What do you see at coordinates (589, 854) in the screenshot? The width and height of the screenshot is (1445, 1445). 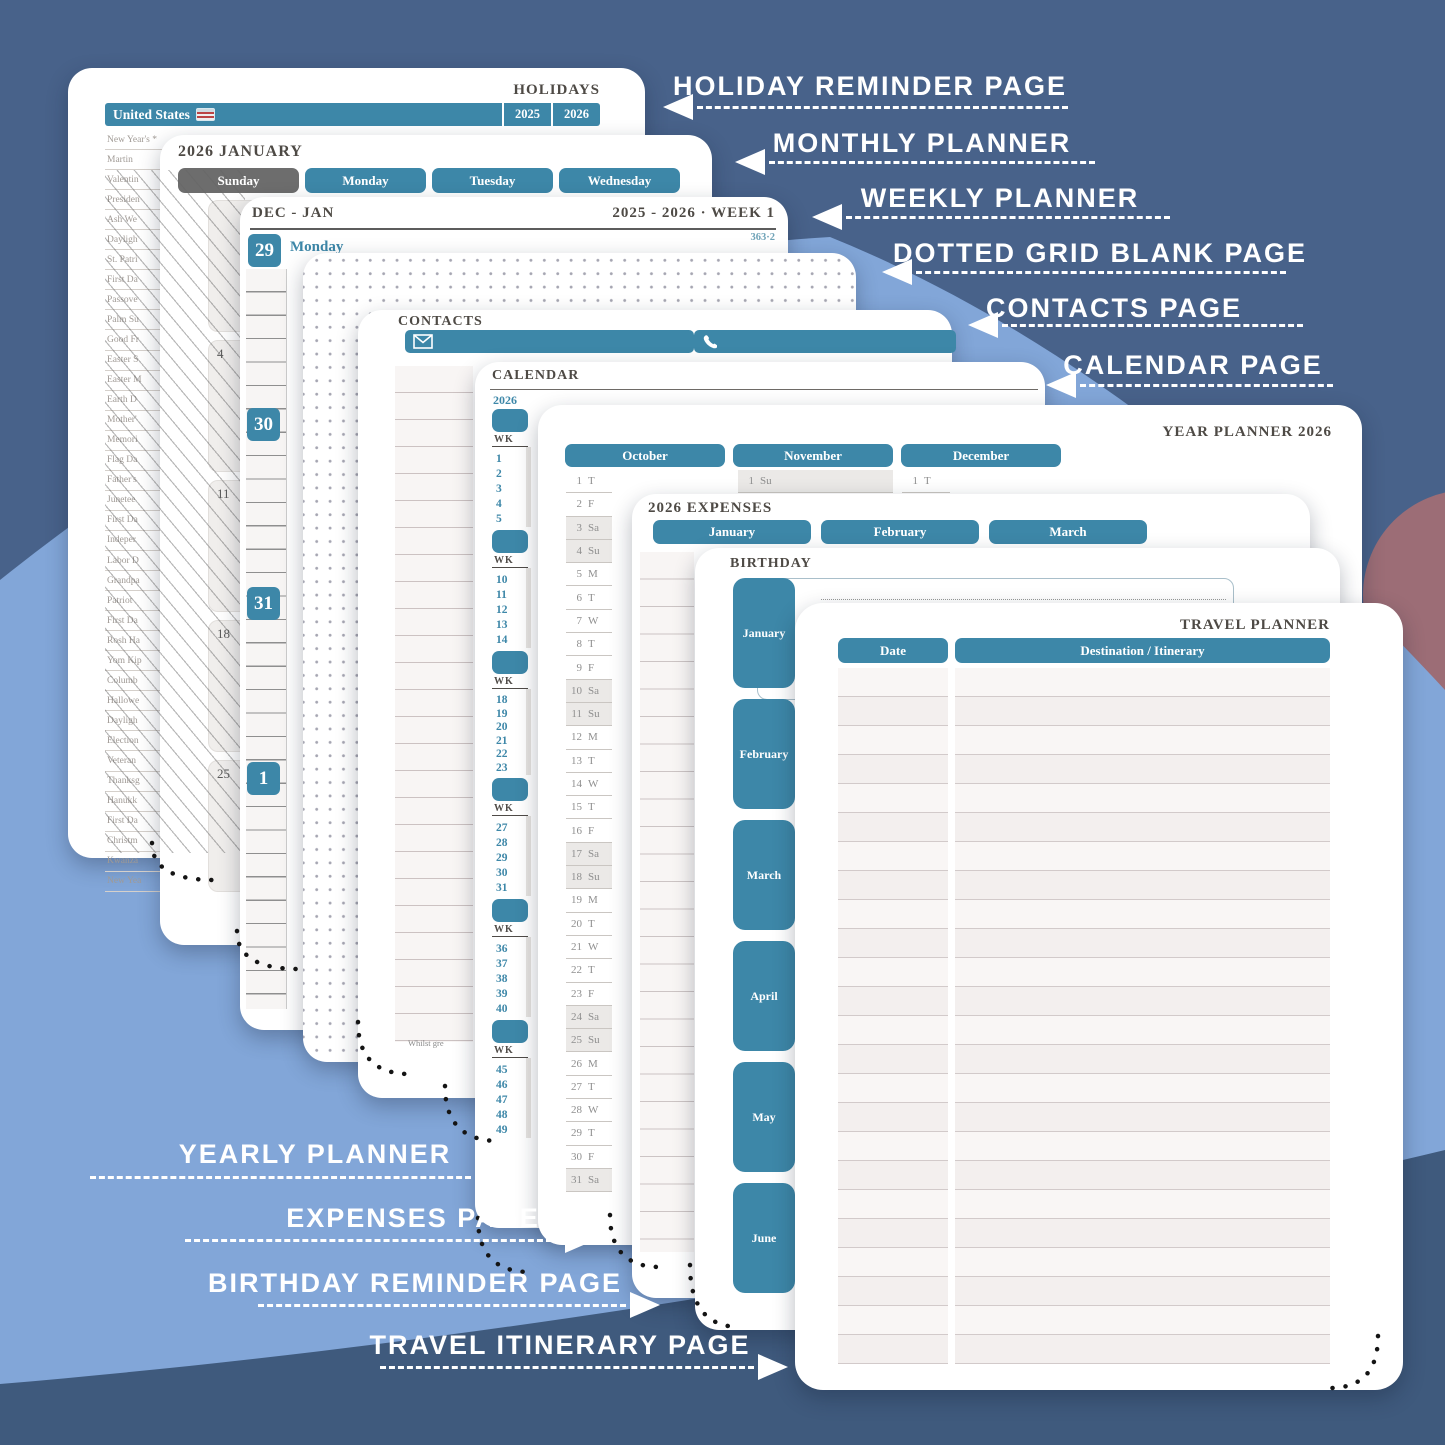 I see `day-row: 17 Sa` at bounding box center [589, 854].